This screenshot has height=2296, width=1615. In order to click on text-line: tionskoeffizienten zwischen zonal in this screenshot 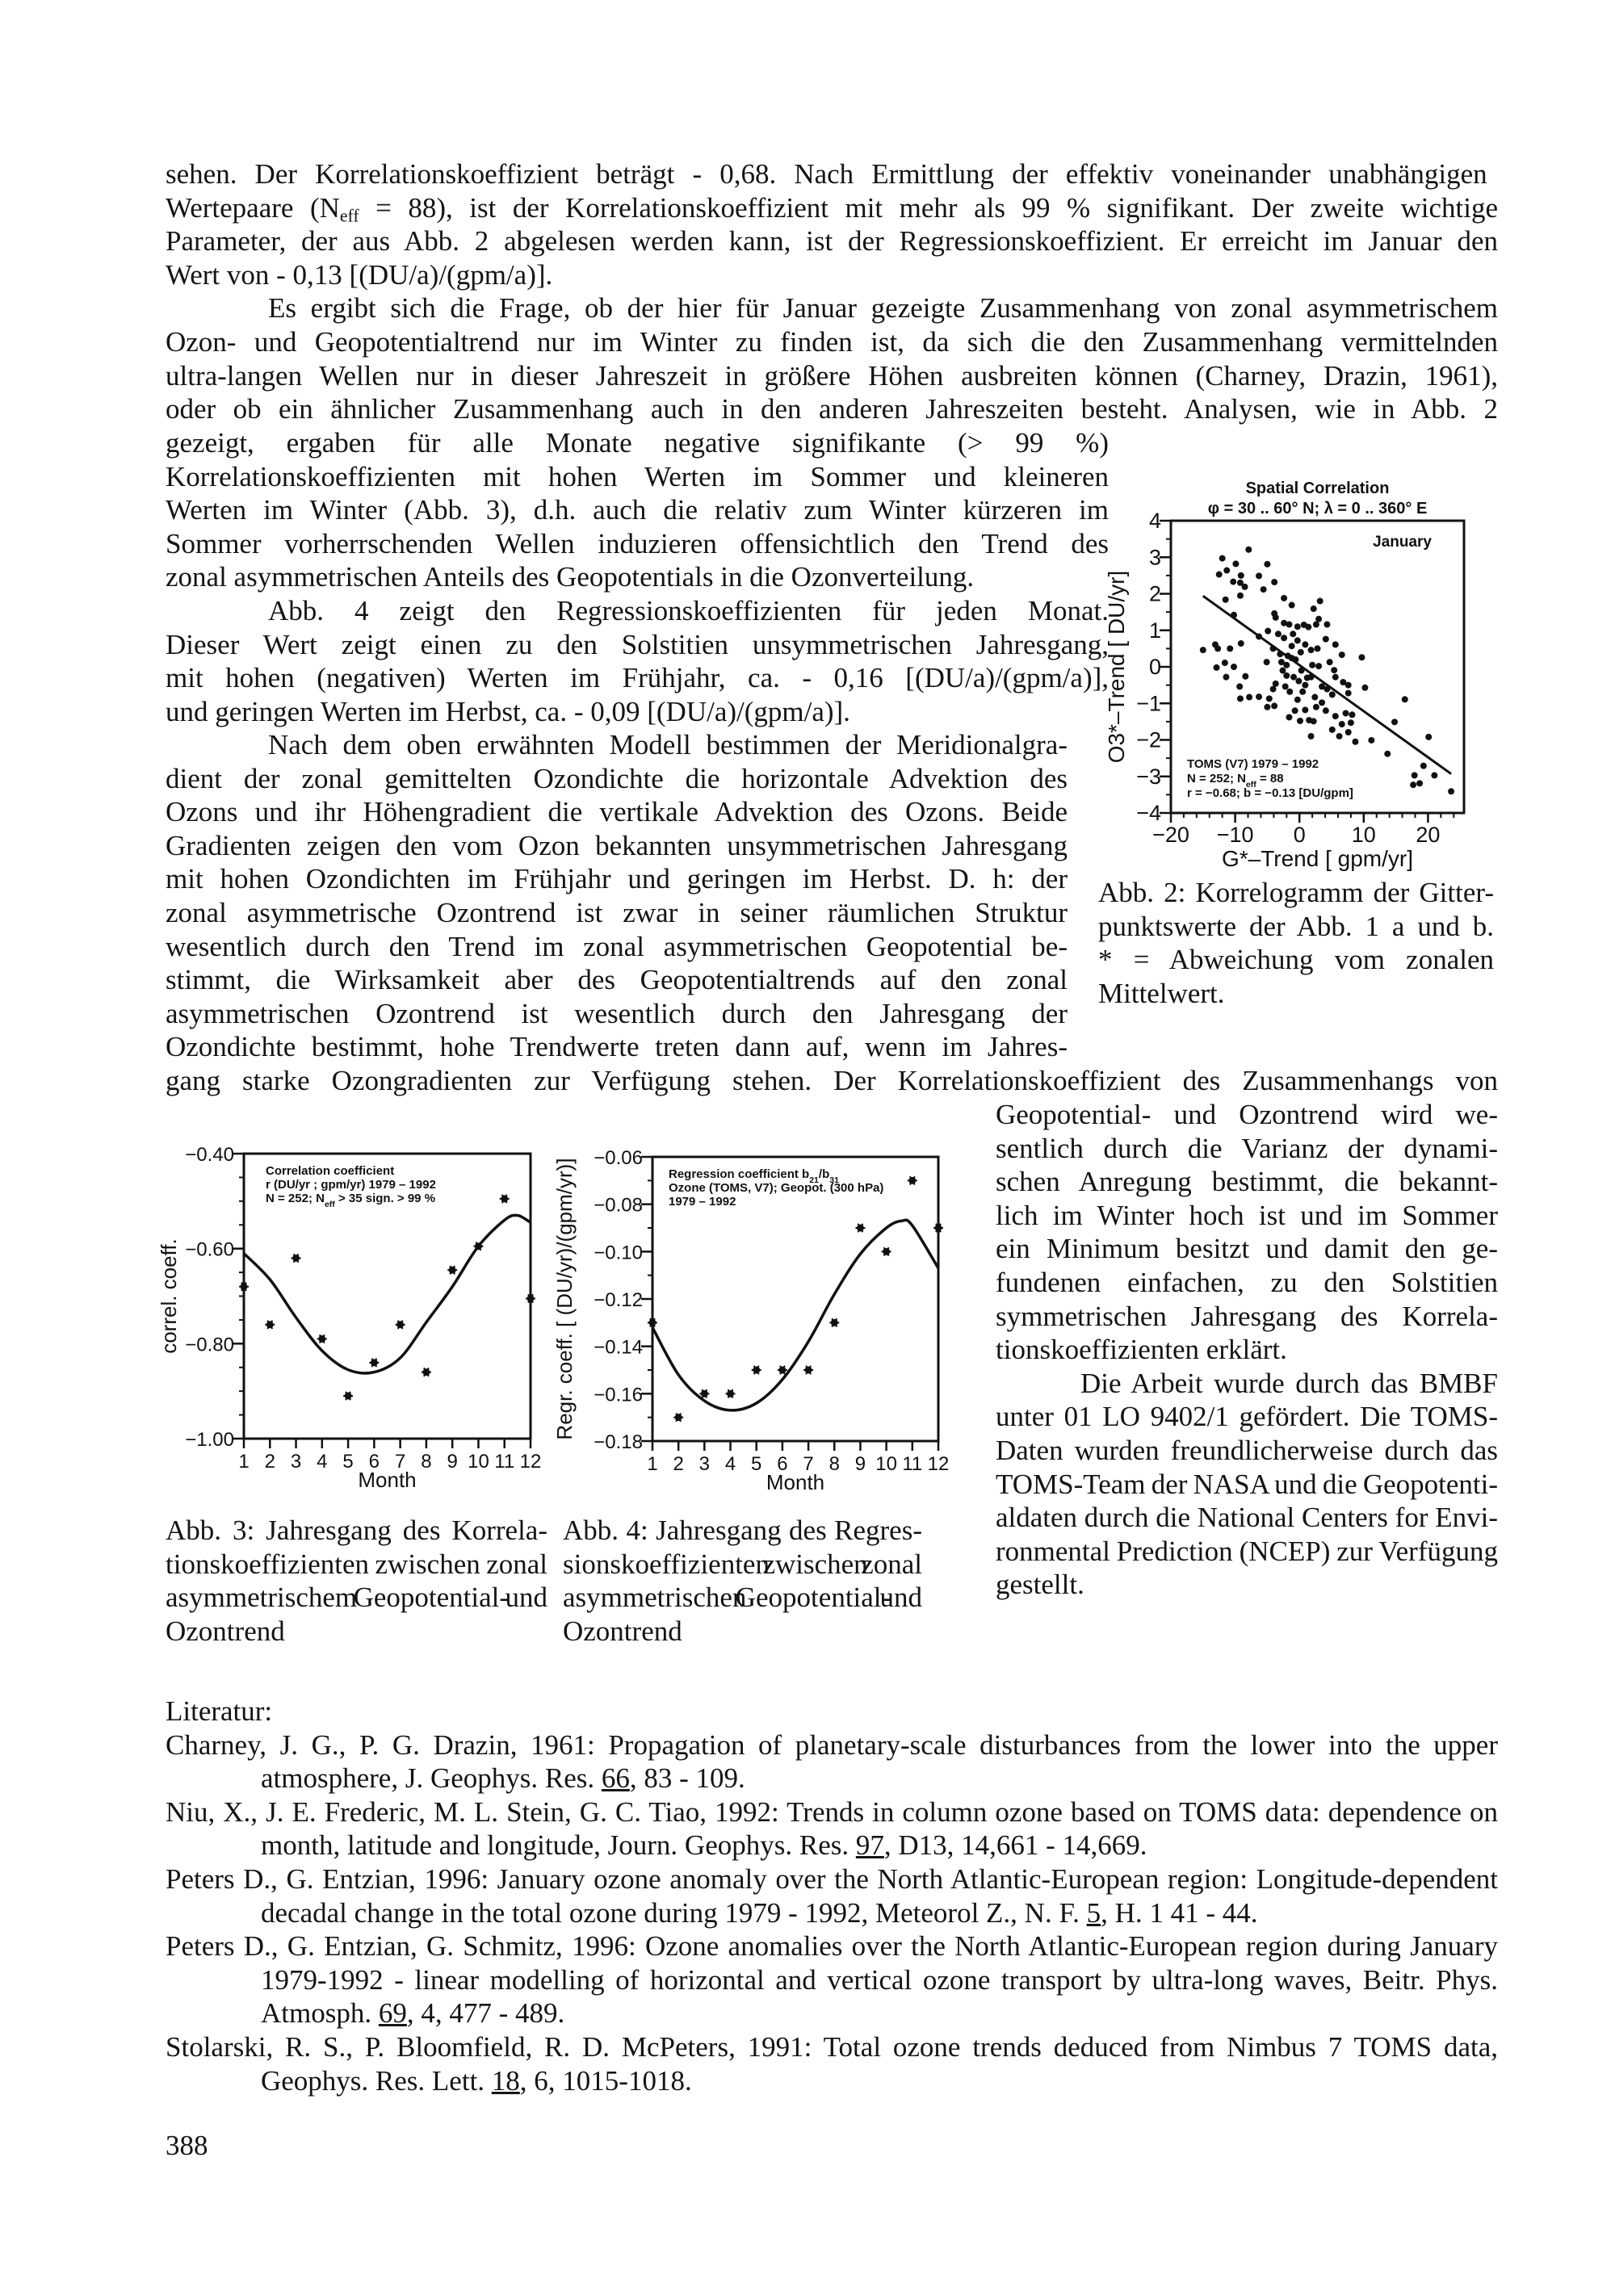, I will do `click(357, 1565)`.